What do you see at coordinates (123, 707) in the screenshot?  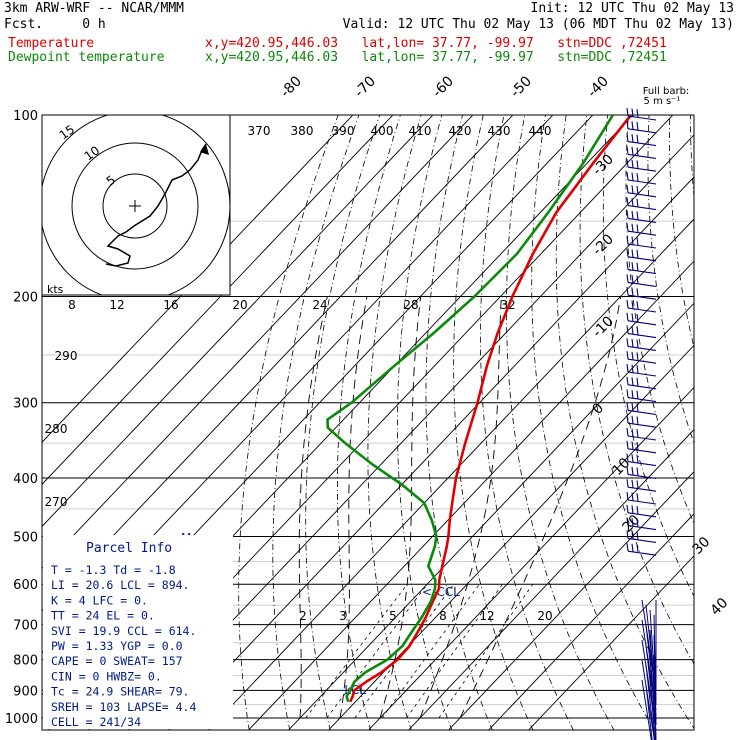 I see `parcel-info-row: SREH = 103 LAPSE= 4.4` at bounding box center [123, 707].